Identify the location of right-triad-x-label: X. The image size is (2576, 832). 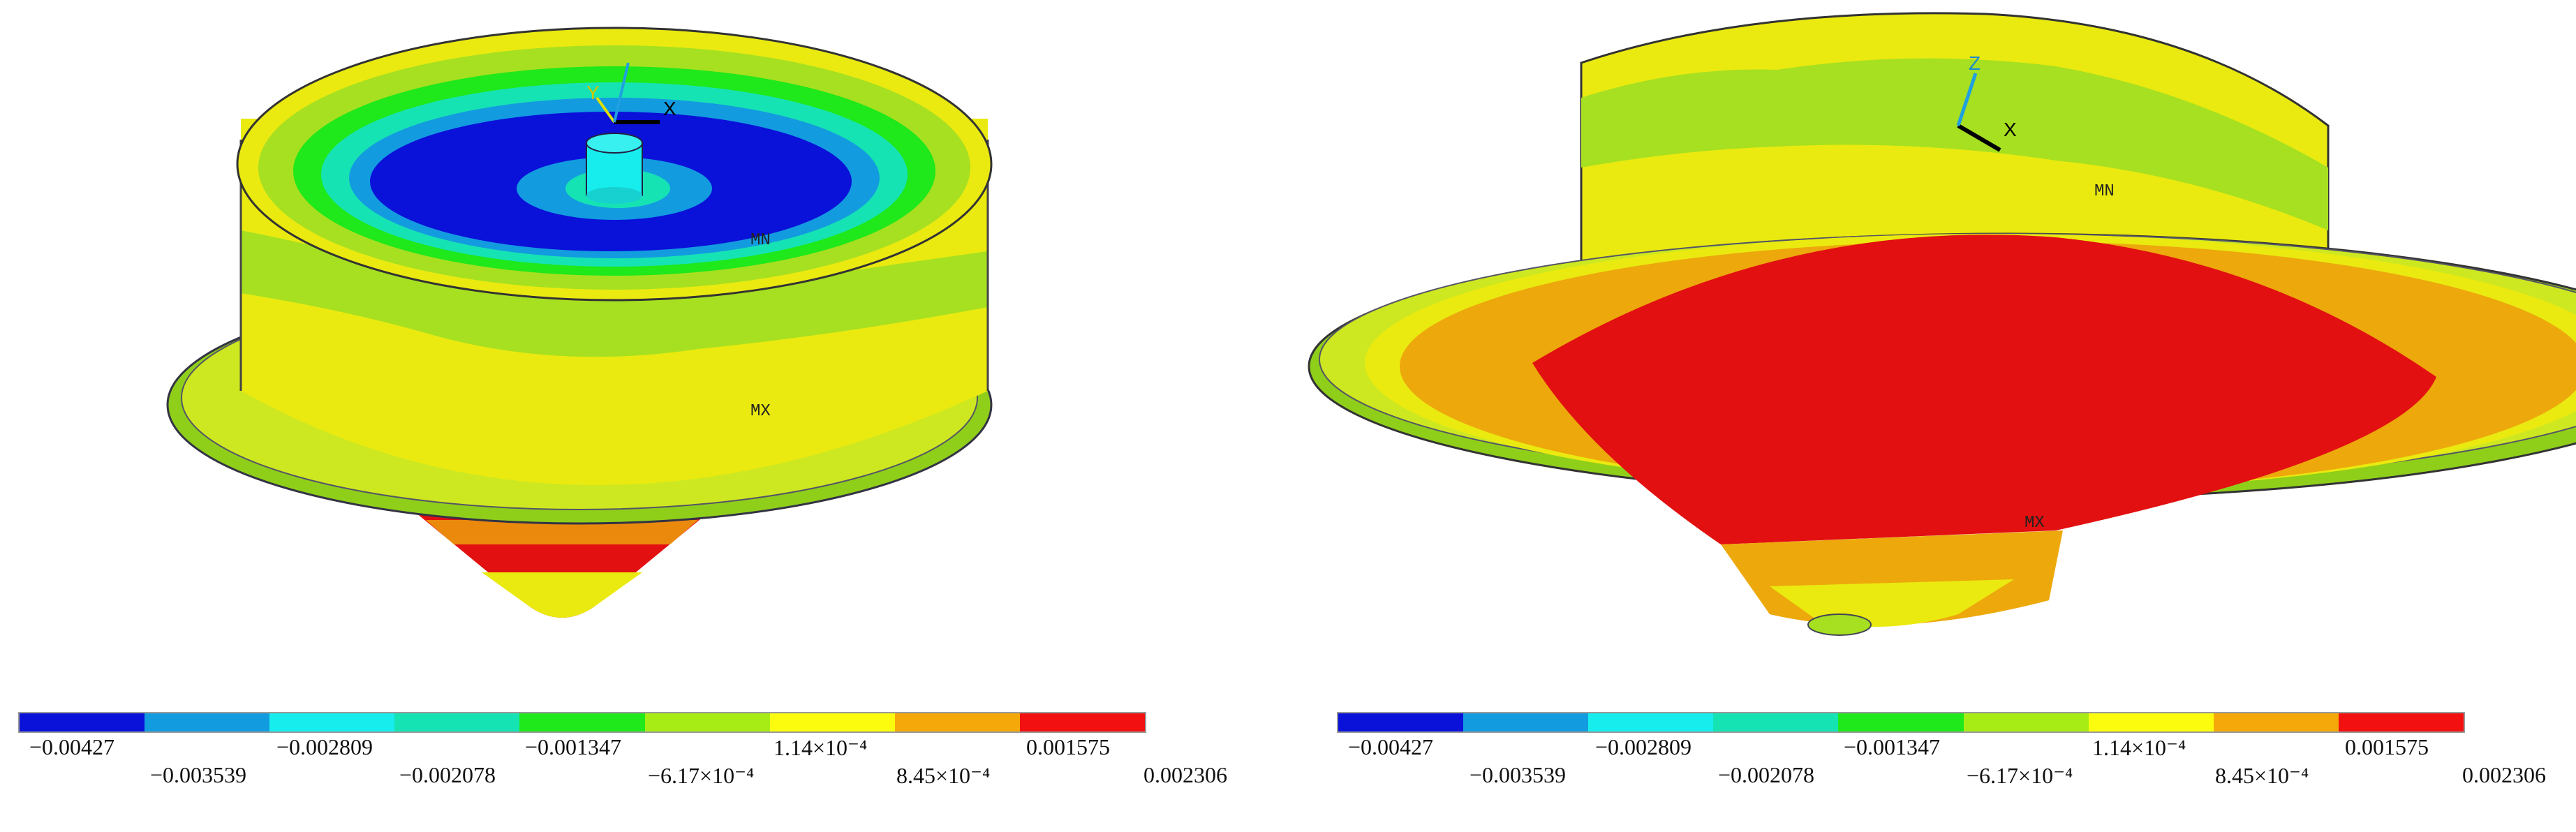
(2010, 129).